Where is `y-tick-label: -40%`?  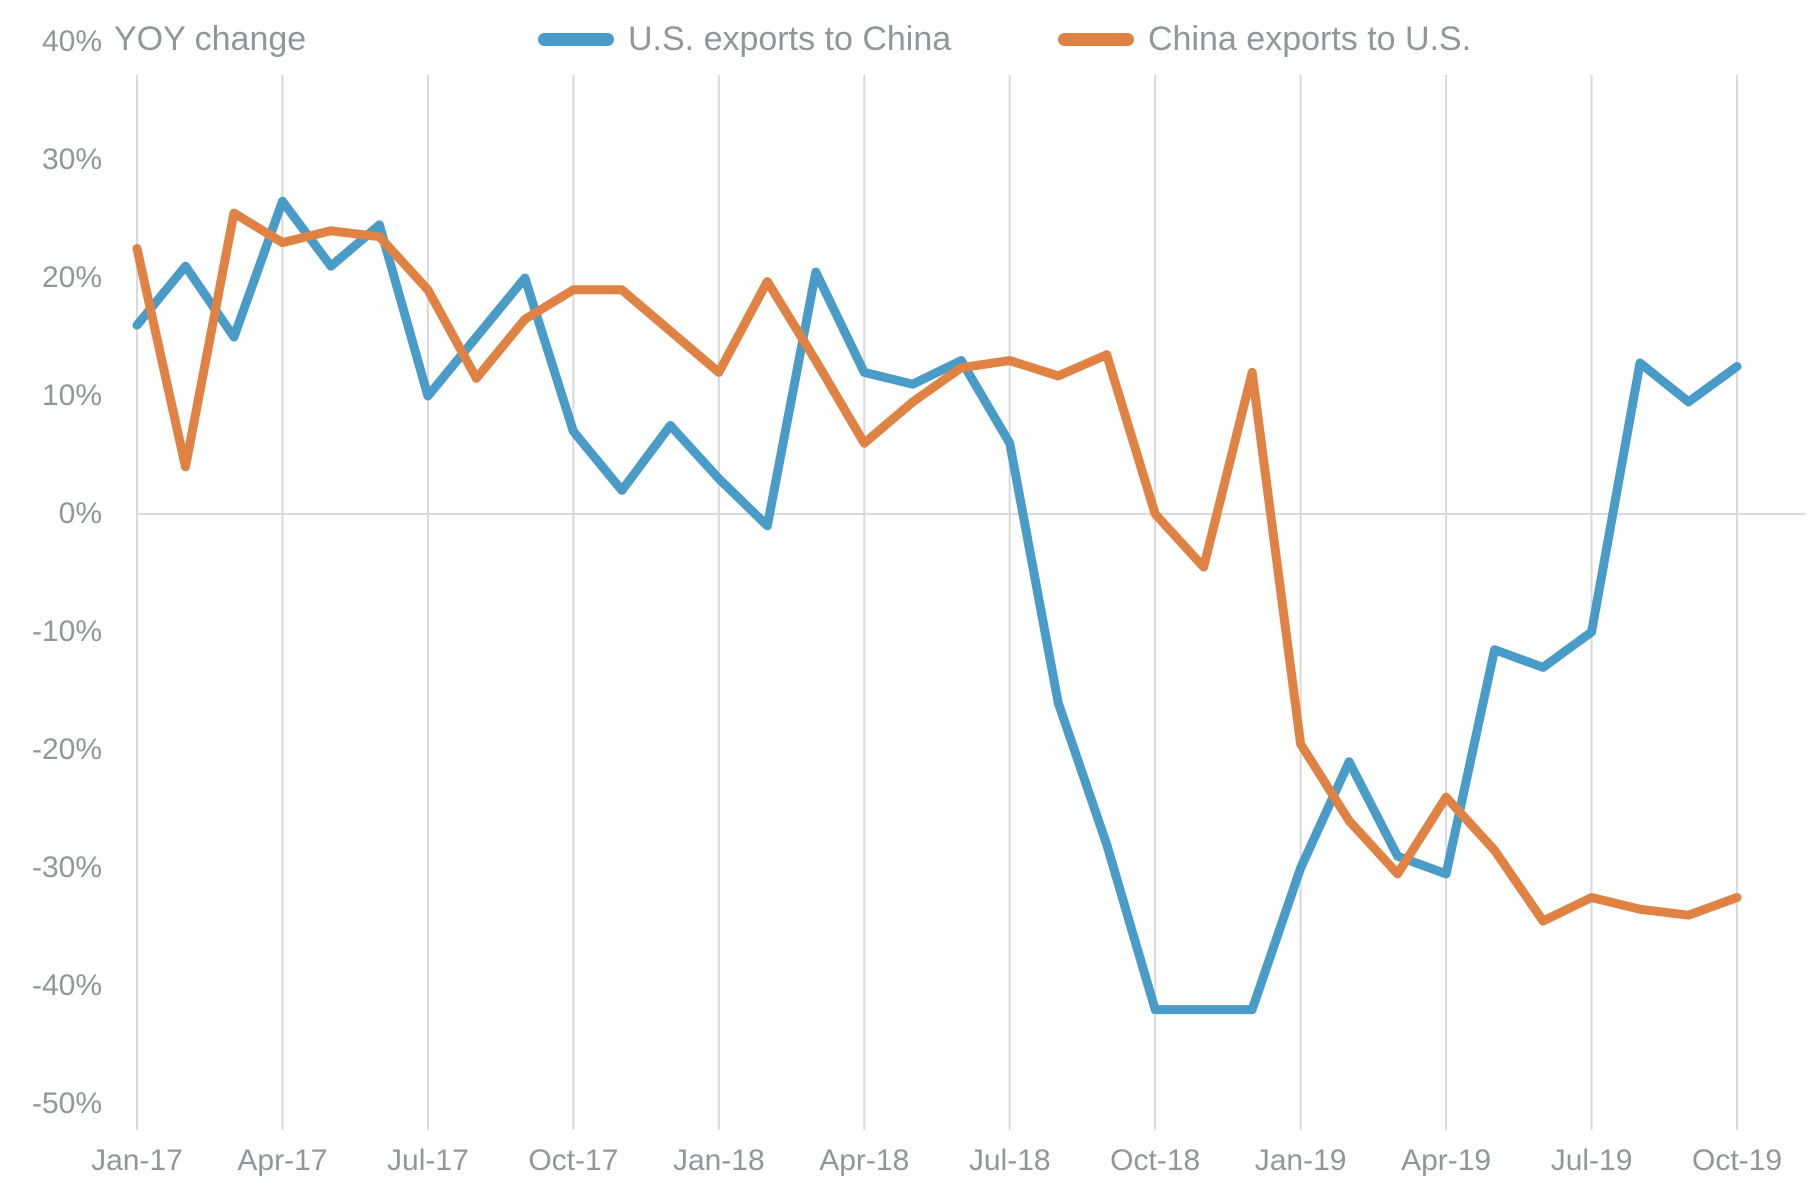
y-tick-label: -40% is located at coordinates (66, 985).